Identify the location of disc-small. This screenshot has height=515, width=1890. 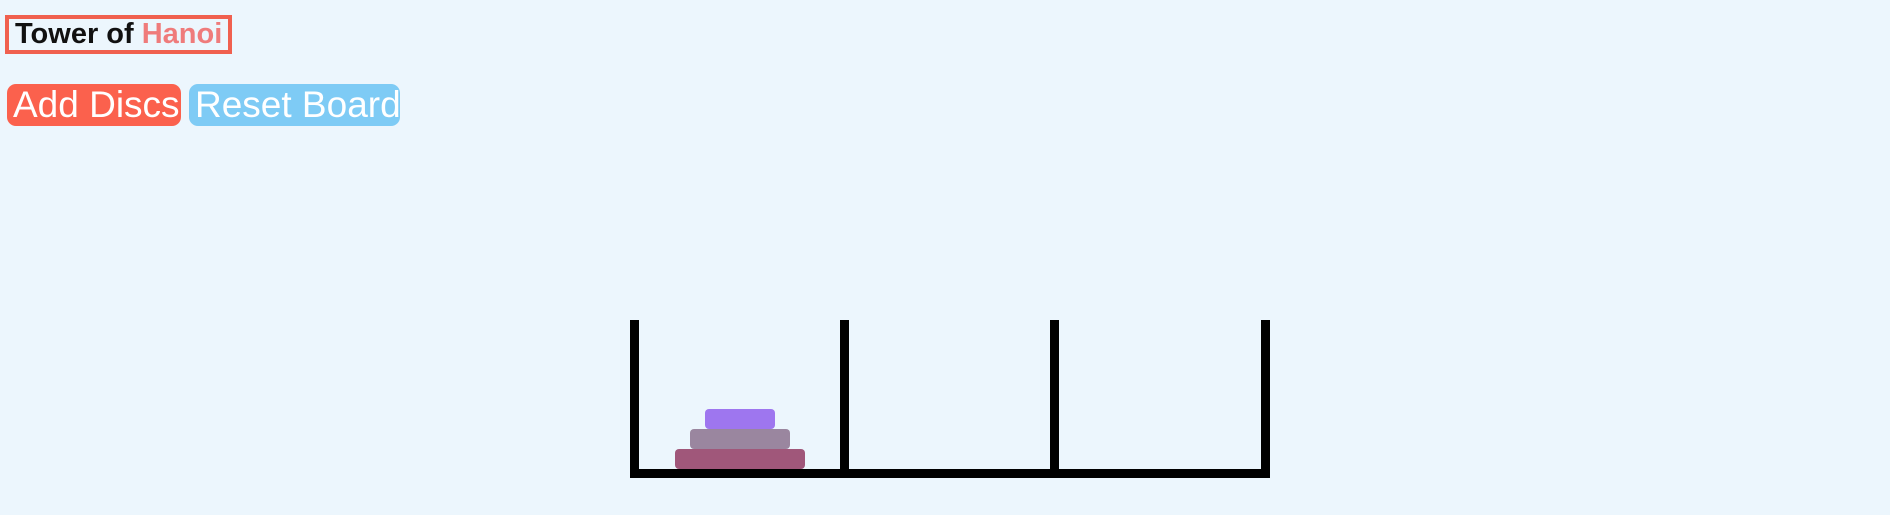
(740, 419).